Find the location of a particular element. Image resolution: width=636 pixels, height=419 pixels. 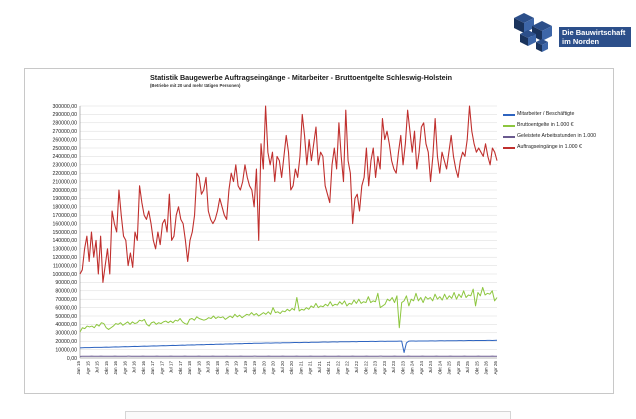

x-tick-label: Jan 18 is located at coordinates (189, 368).